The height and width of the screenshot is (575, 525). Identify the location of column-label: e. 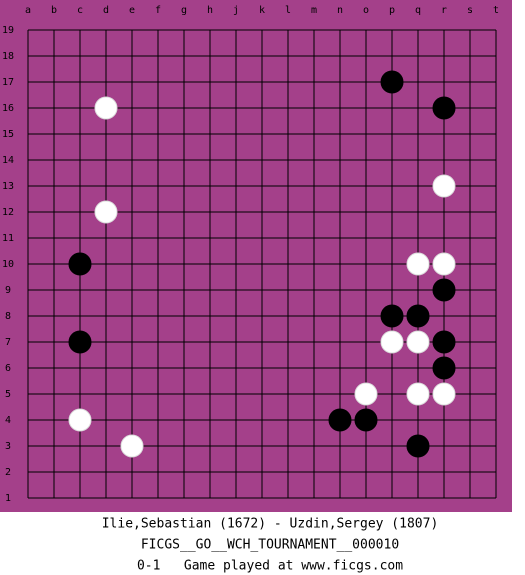
(132, 10).